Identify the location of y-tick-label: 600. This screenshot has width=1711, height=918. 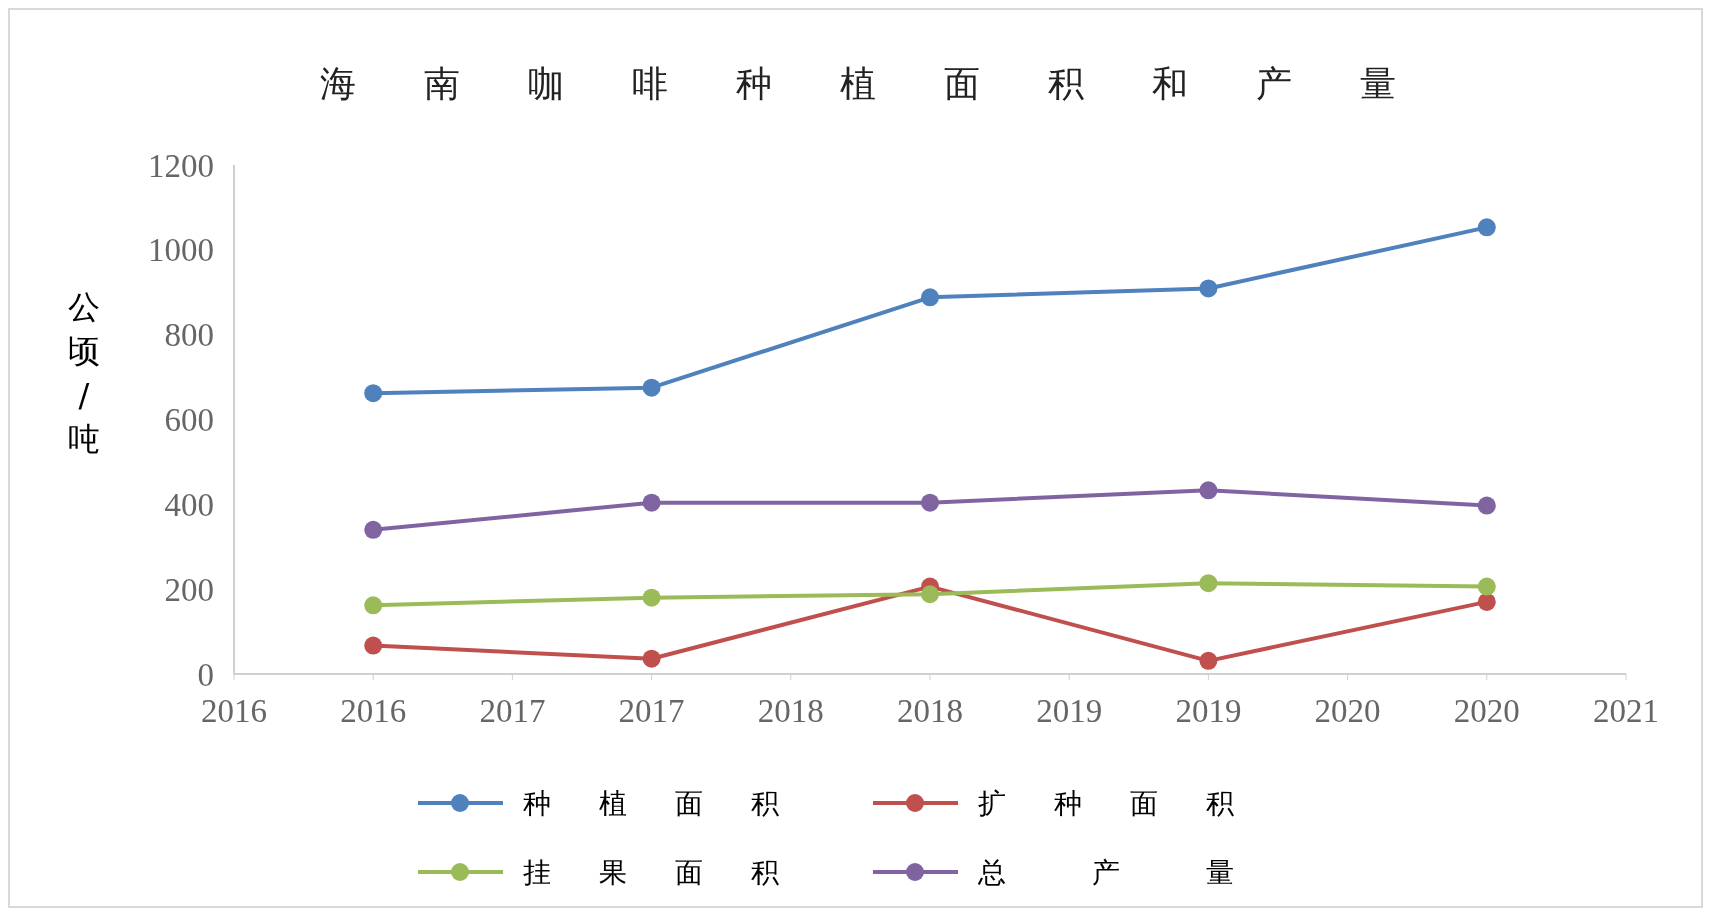
(189, 420).